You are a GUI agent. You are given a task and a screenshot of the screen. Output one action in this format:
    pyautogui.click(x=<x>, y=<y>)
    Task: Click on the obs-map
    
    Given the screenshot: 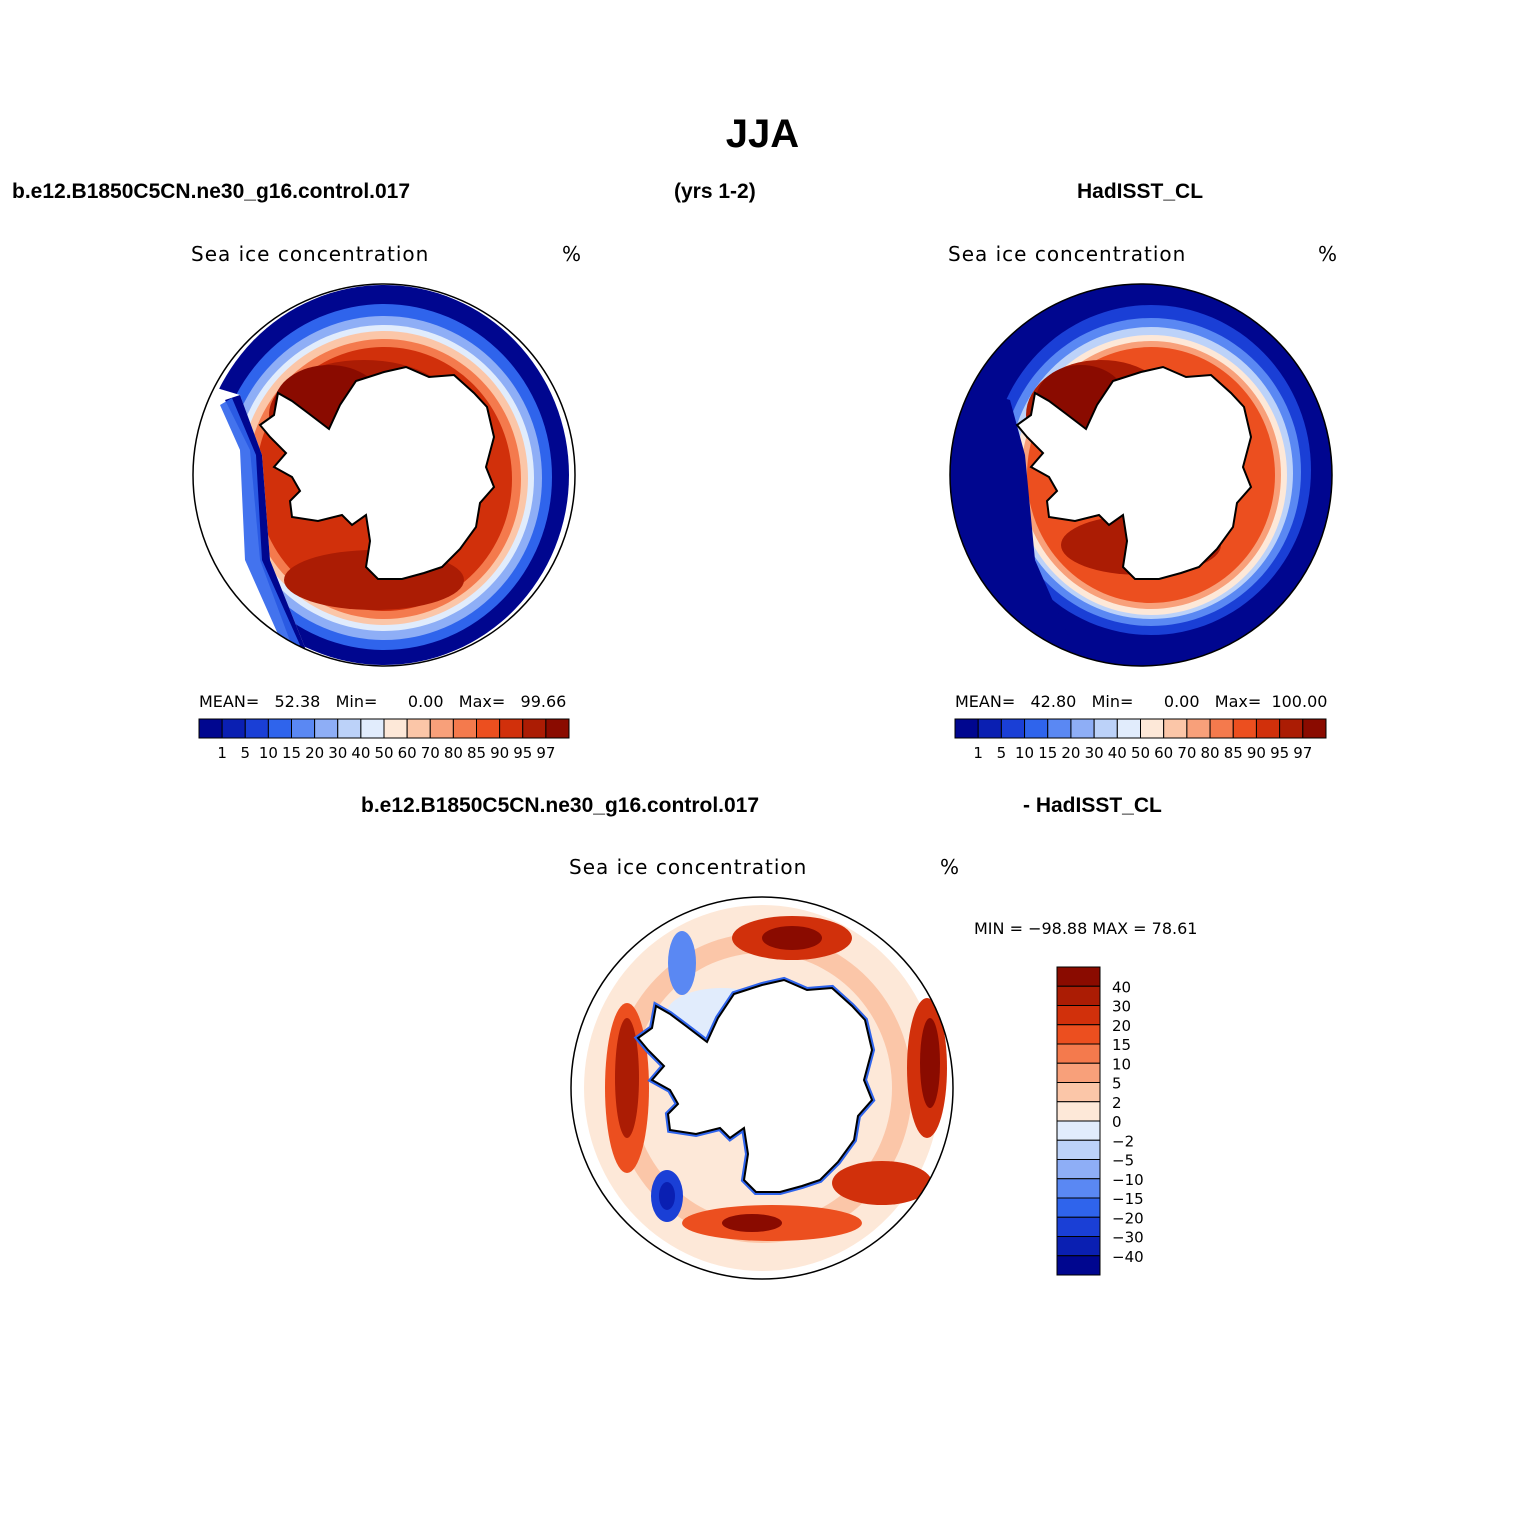 What is the action you would take?
    pyautogui.click(x=1141, y=475)
    